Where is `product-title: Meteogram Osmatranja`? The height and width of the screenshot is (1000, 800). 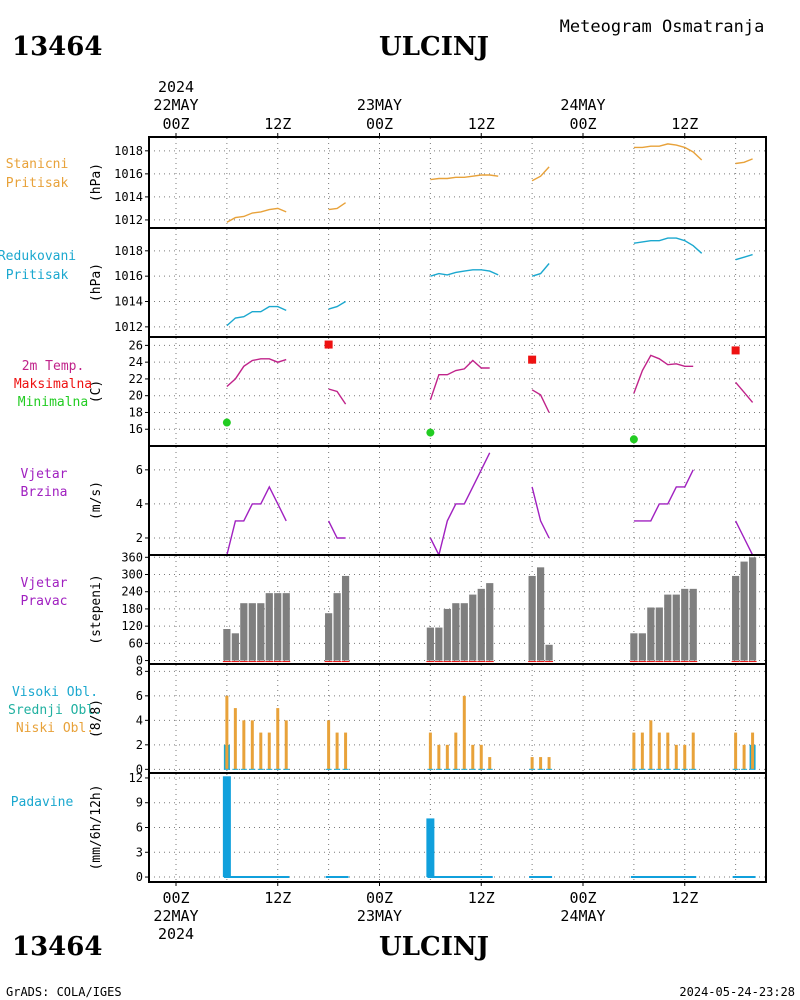 product-title: Meteogram Osmatranja is located at coordinates (662, 27).